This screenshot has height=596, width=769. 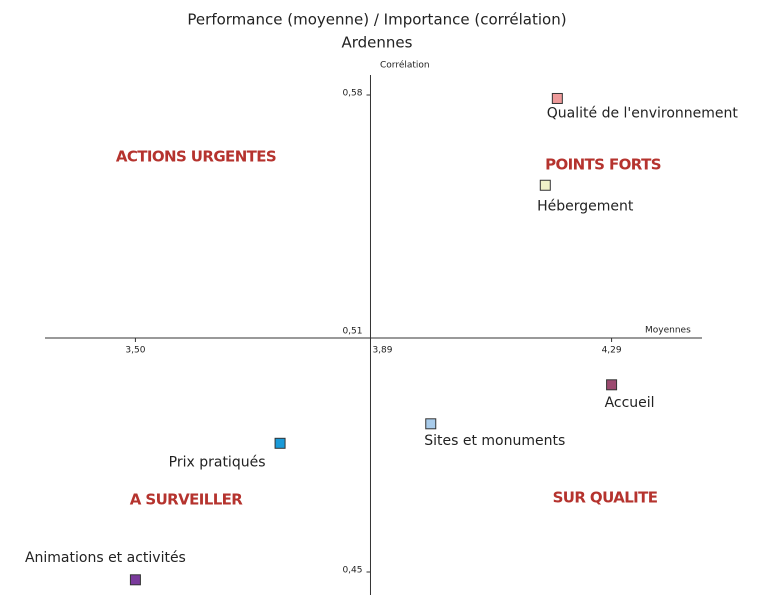 I want to click on quadrant-label: ACTIONS URGENTES, so click(x=196, y=157).